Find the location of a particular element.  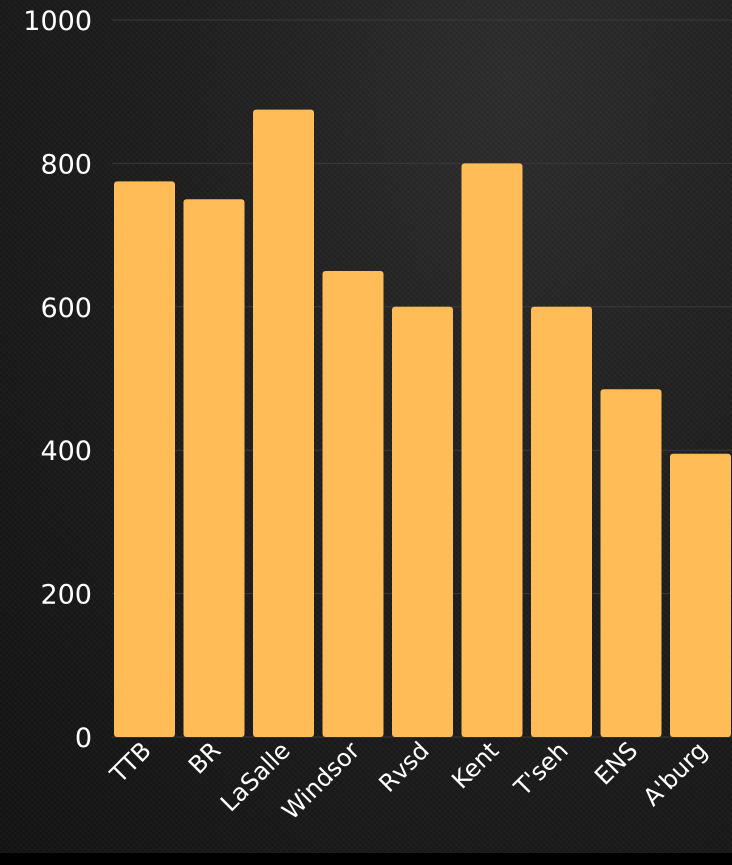

bar-ens is located at coordinates (631, 563).